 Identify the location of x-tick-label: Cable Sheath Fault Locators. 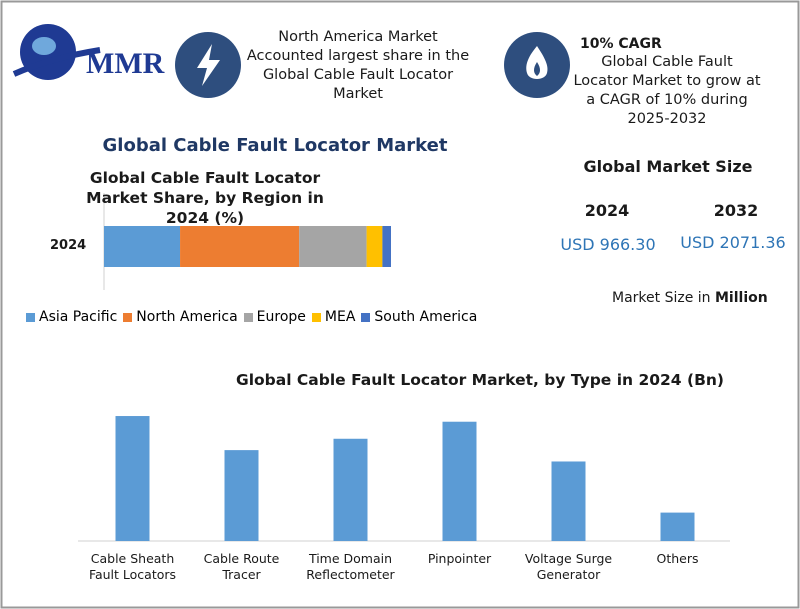
(132, 567).